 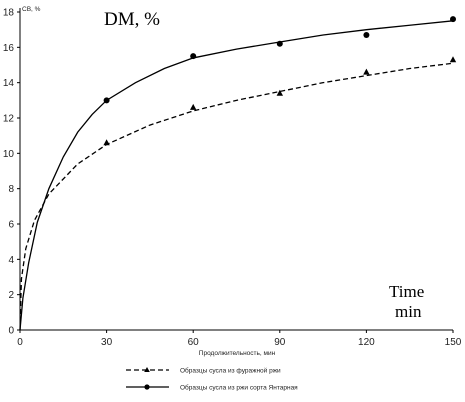 What do you see at coordinates (237, 353) in the screenshot?
I see `x-axis-title: Продолжительность, мин` at bounding box center [237, 353].